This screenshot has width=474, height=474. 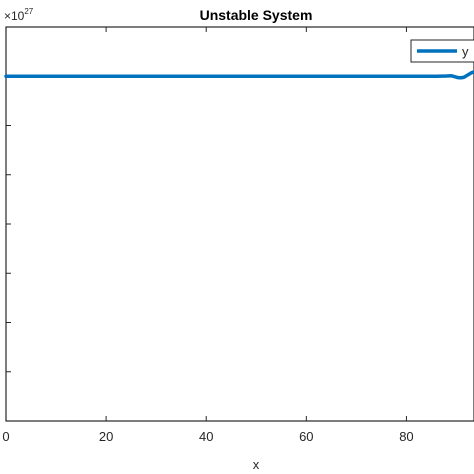 What do you see at coordinates (14, 16) in the screenshot?
I see `y-axis-exponent-base: ×10` at bounding box center [14, 16].